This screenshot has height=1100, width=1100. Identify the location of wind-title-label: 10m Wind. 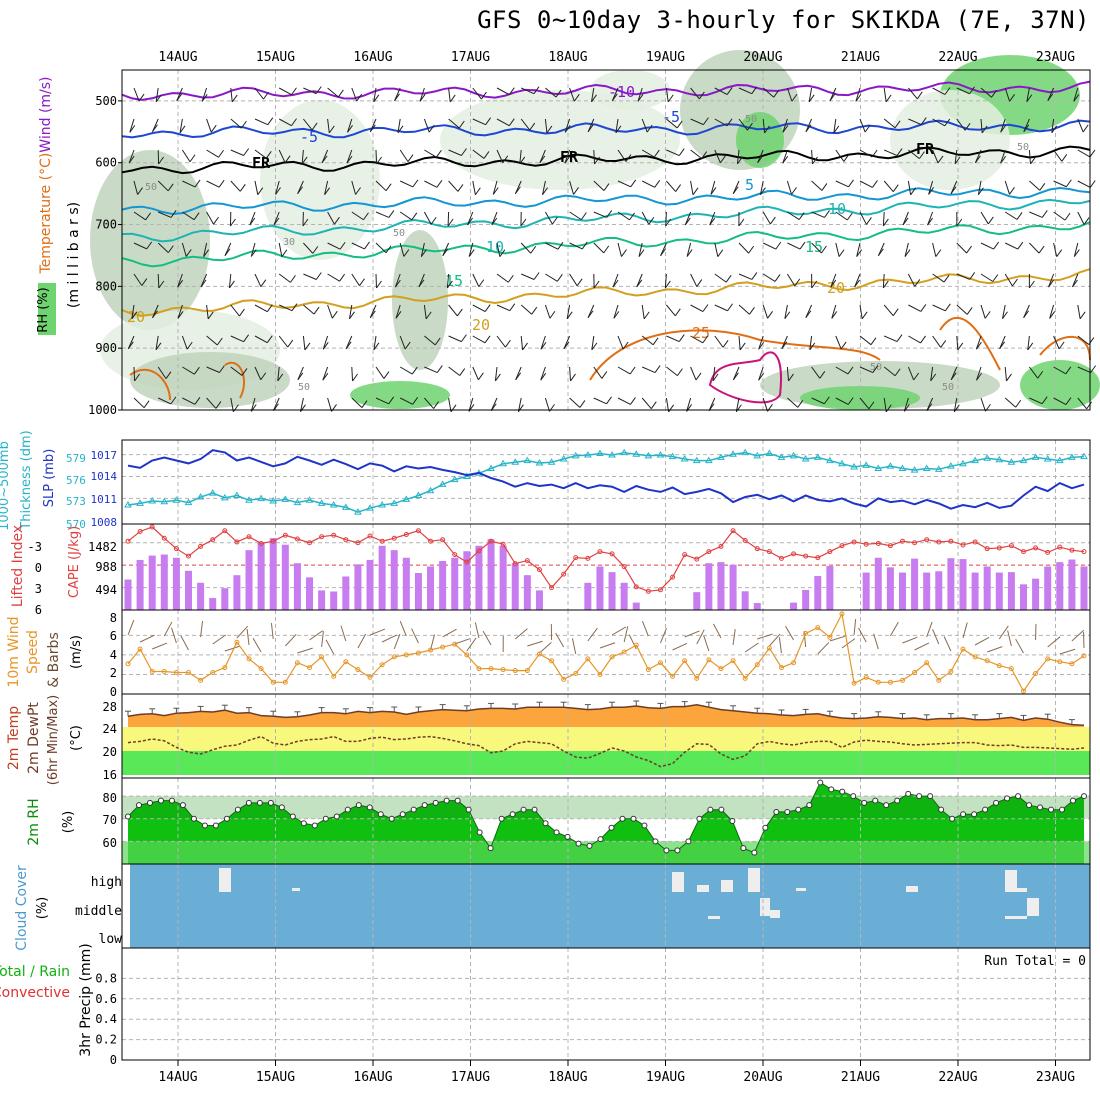
(14, 651).